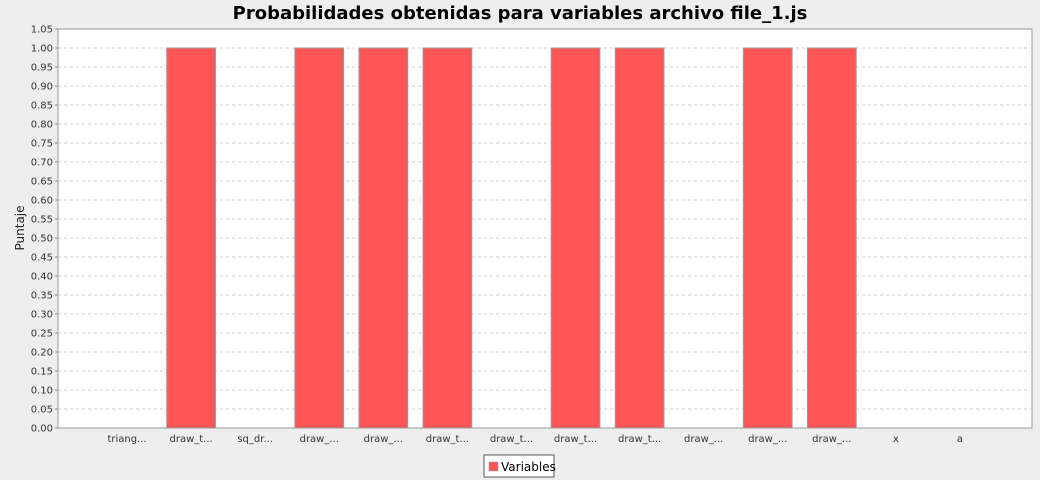 This screenshot has height=480, width=1040. I want to click on y-tick-label: 0.35, so click(42, 296).